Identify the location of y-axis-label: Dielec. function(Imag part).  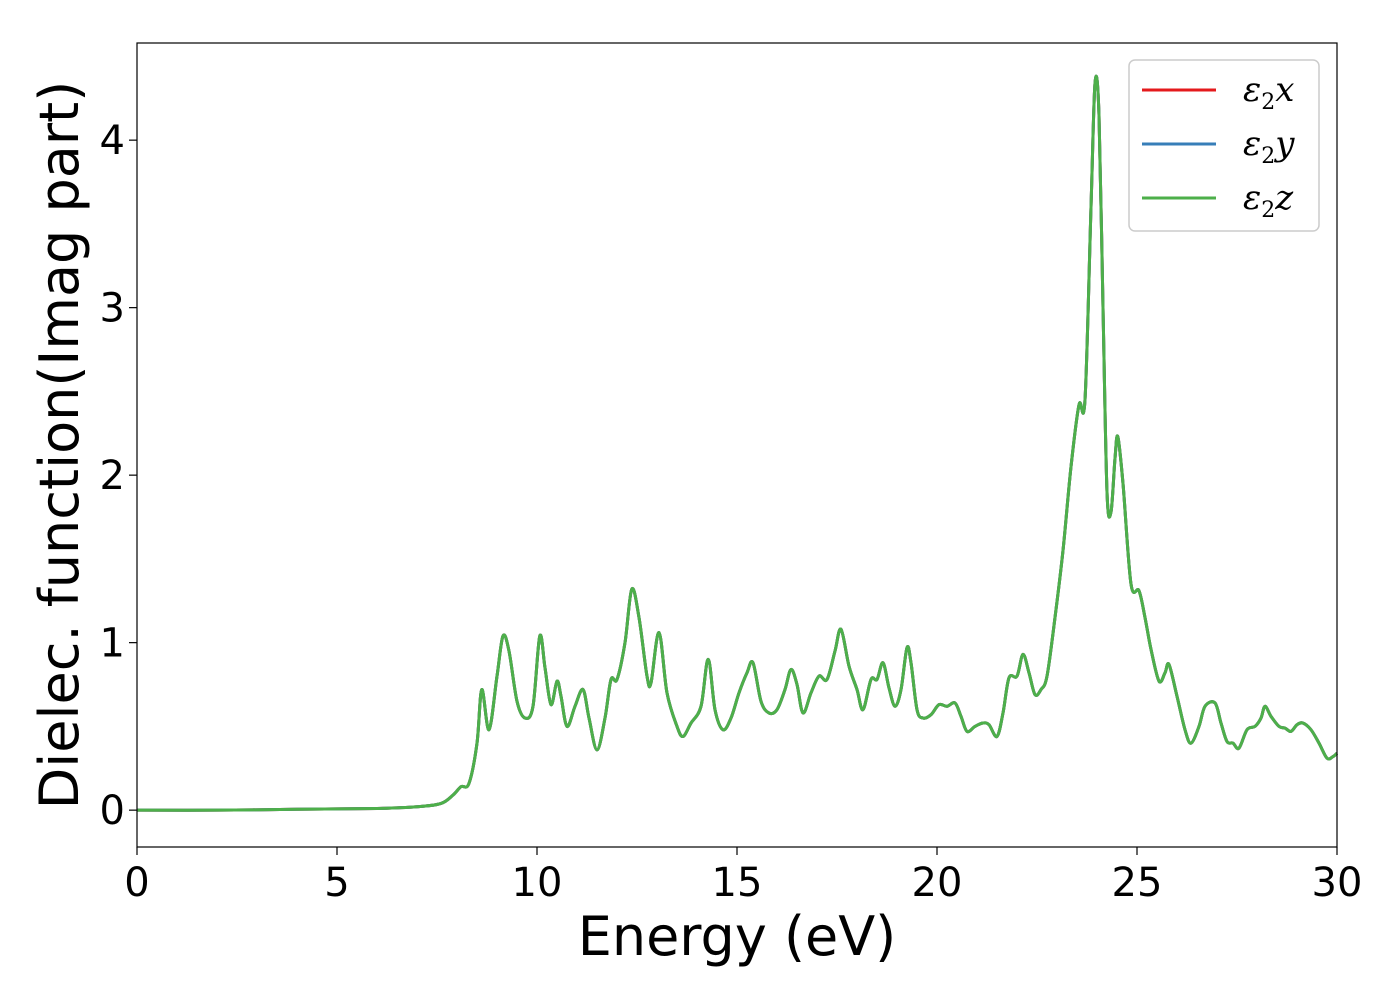
(59, 445).